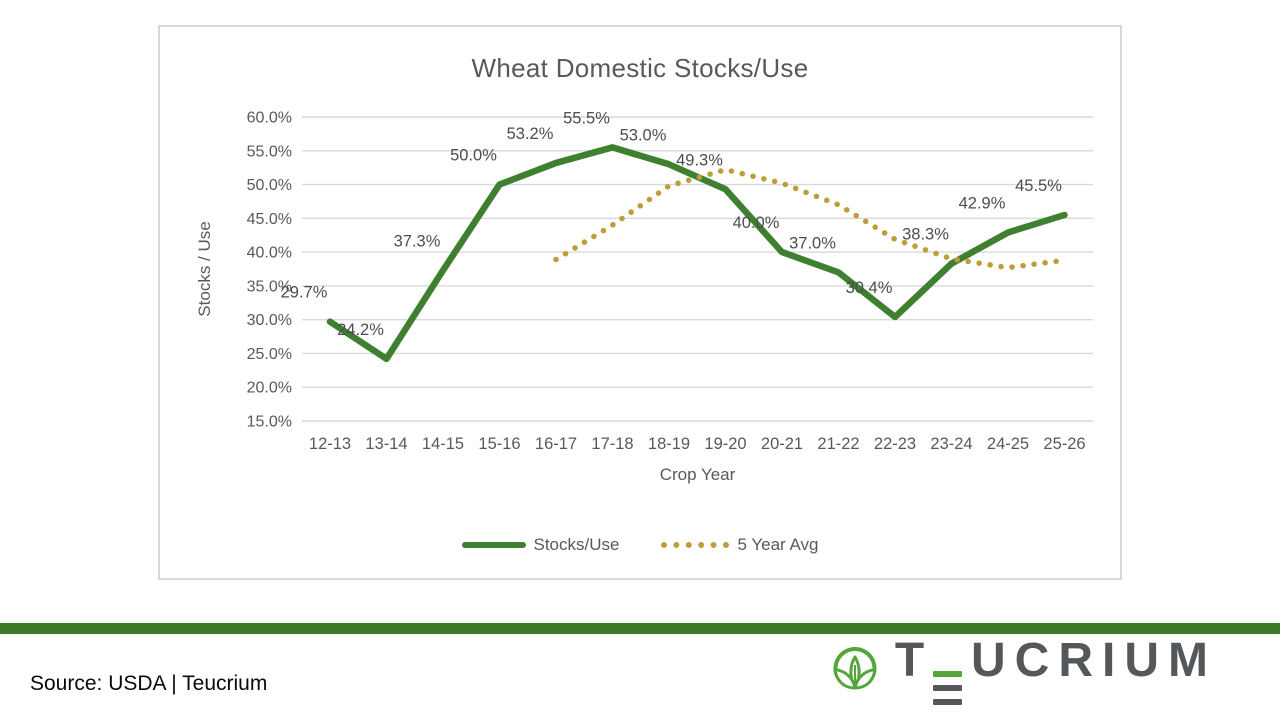 The image size is (1280, 720). Describe the element at coordinates (269, 286) in the screenshot. I see `svg-text: 35.0%` at that location.